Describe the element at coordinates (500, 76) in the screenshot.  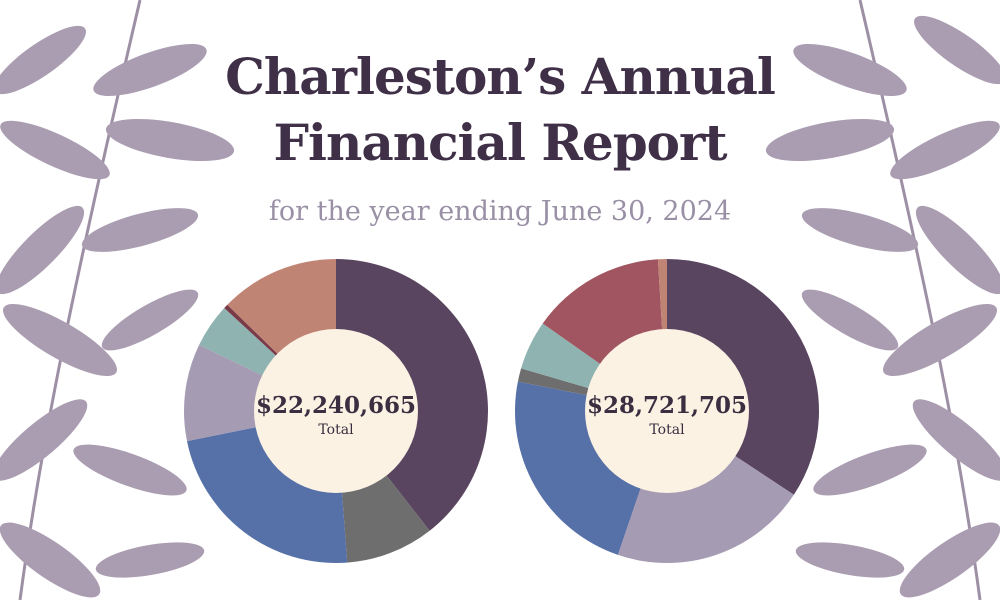
I see `title-line-1: Charleston’s Annual` at that location.